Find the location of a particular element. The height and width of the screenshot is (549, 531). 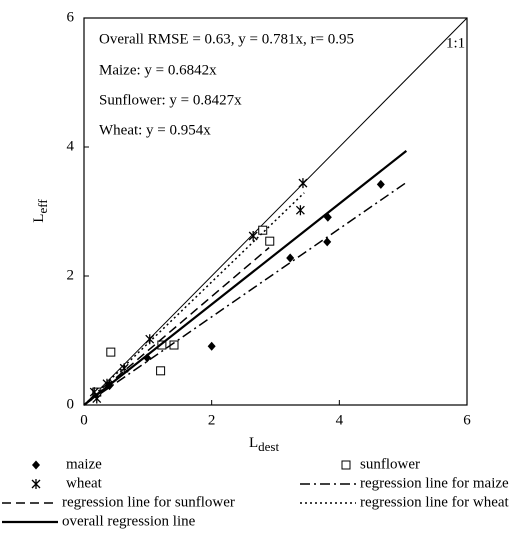

y-tick-label: 4 is located at coordinates (71, 146).